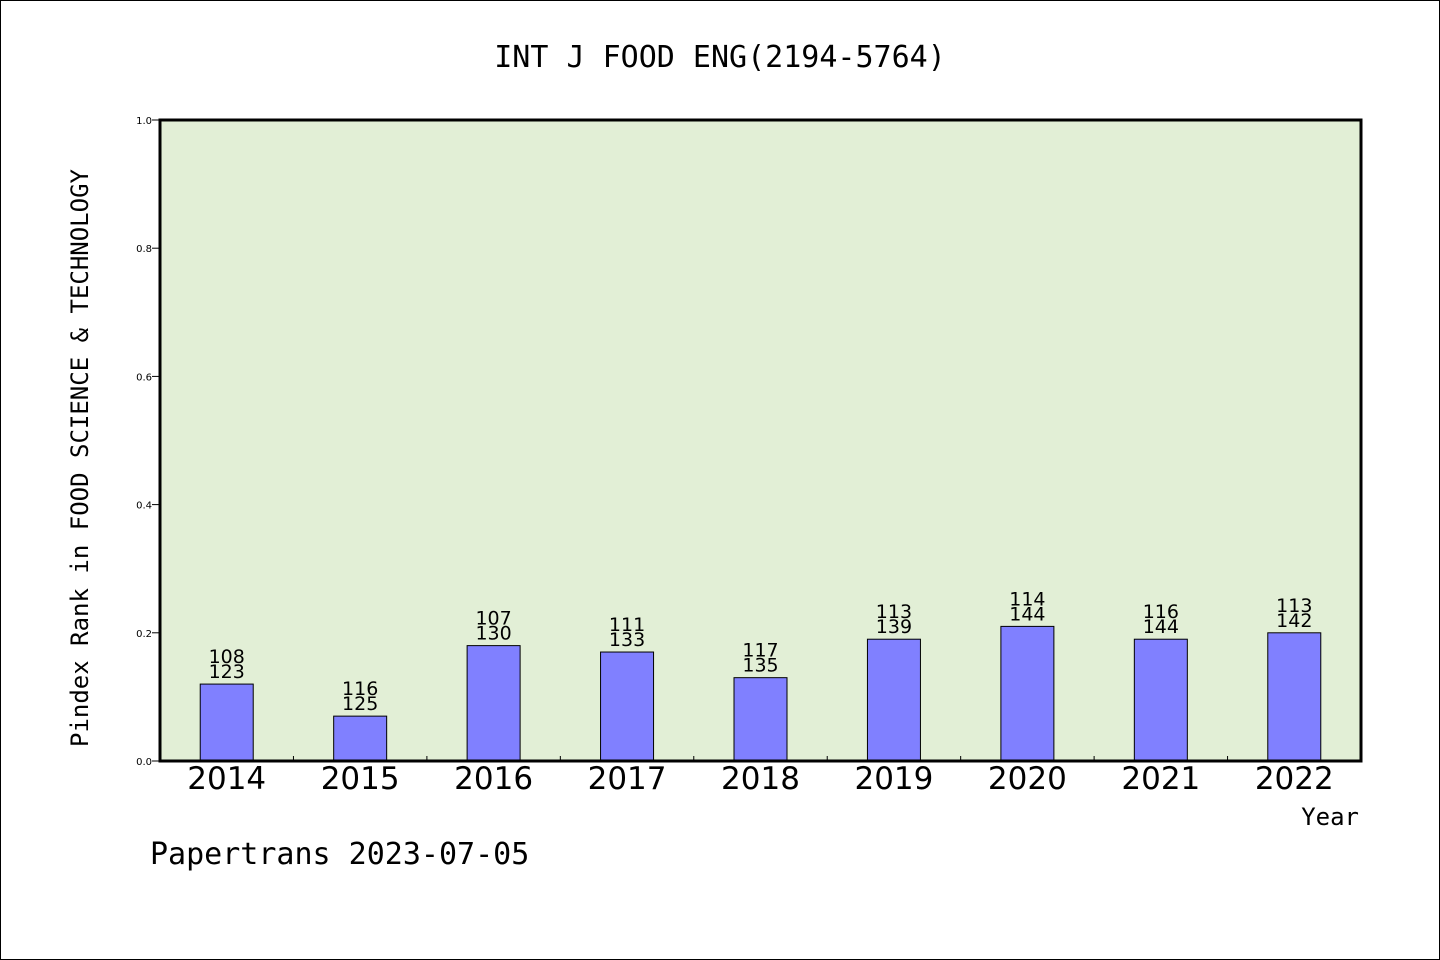 This screenshot has width=1440, height=960. Describe the element at coordinates (226, 779) in the screenshot. I see `x-tick-label: 2014` at that location.